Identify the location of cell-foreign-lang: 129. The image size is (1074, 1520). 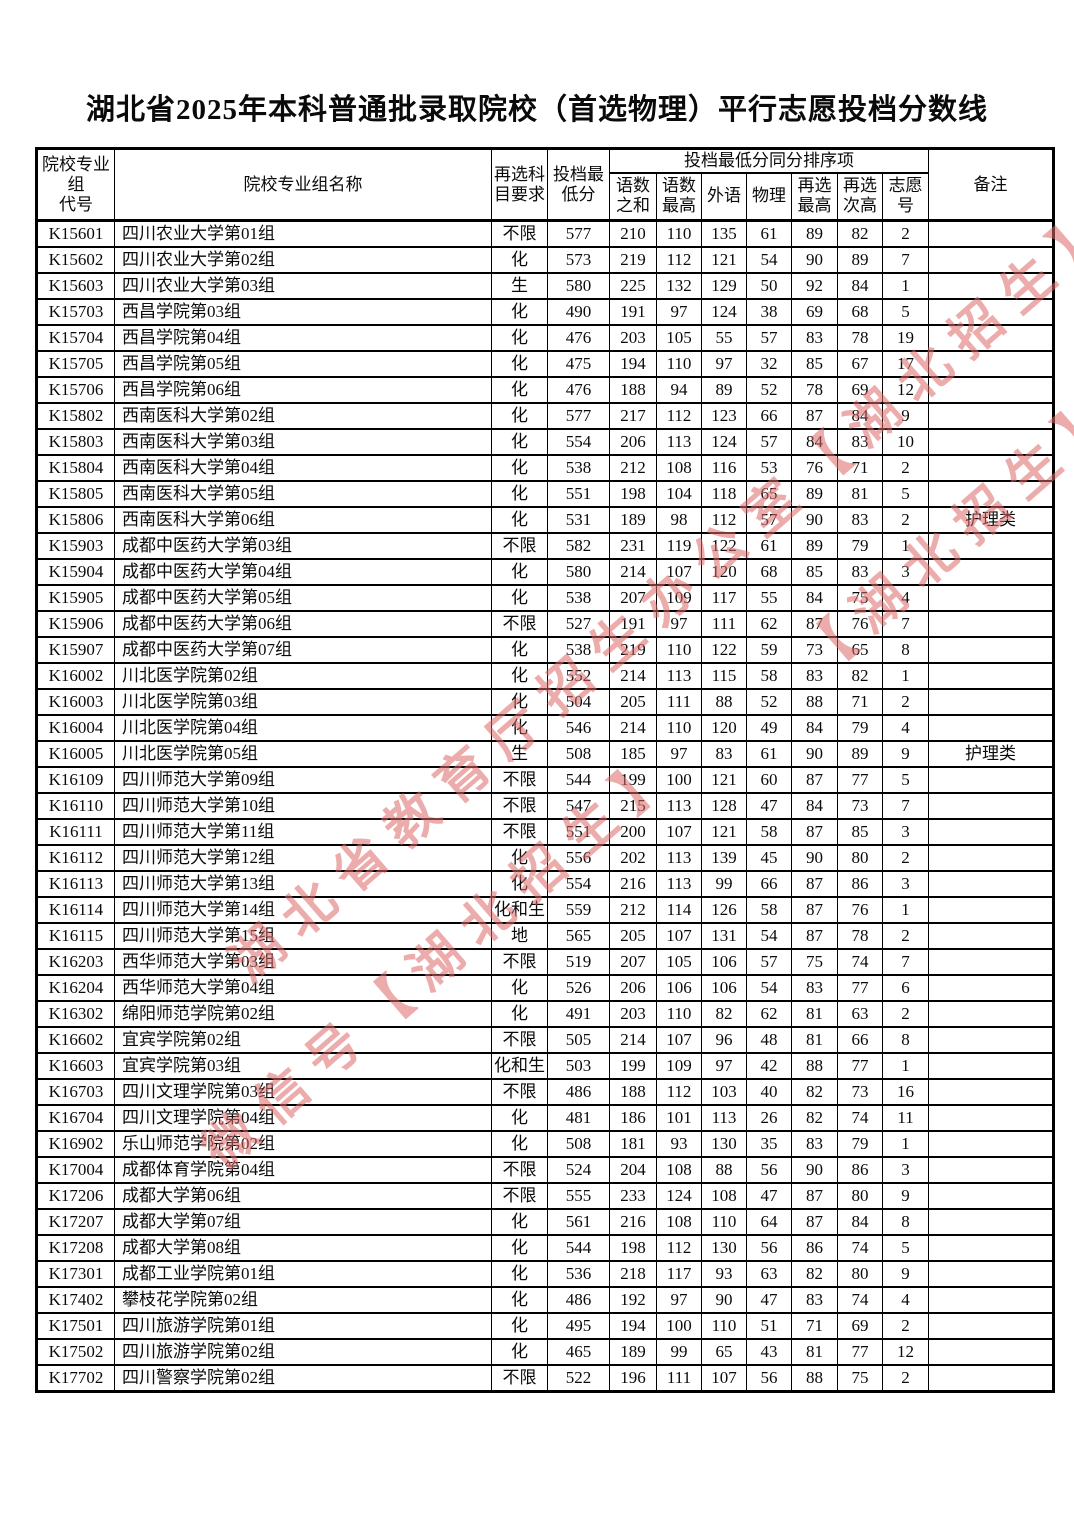
(724, 286).